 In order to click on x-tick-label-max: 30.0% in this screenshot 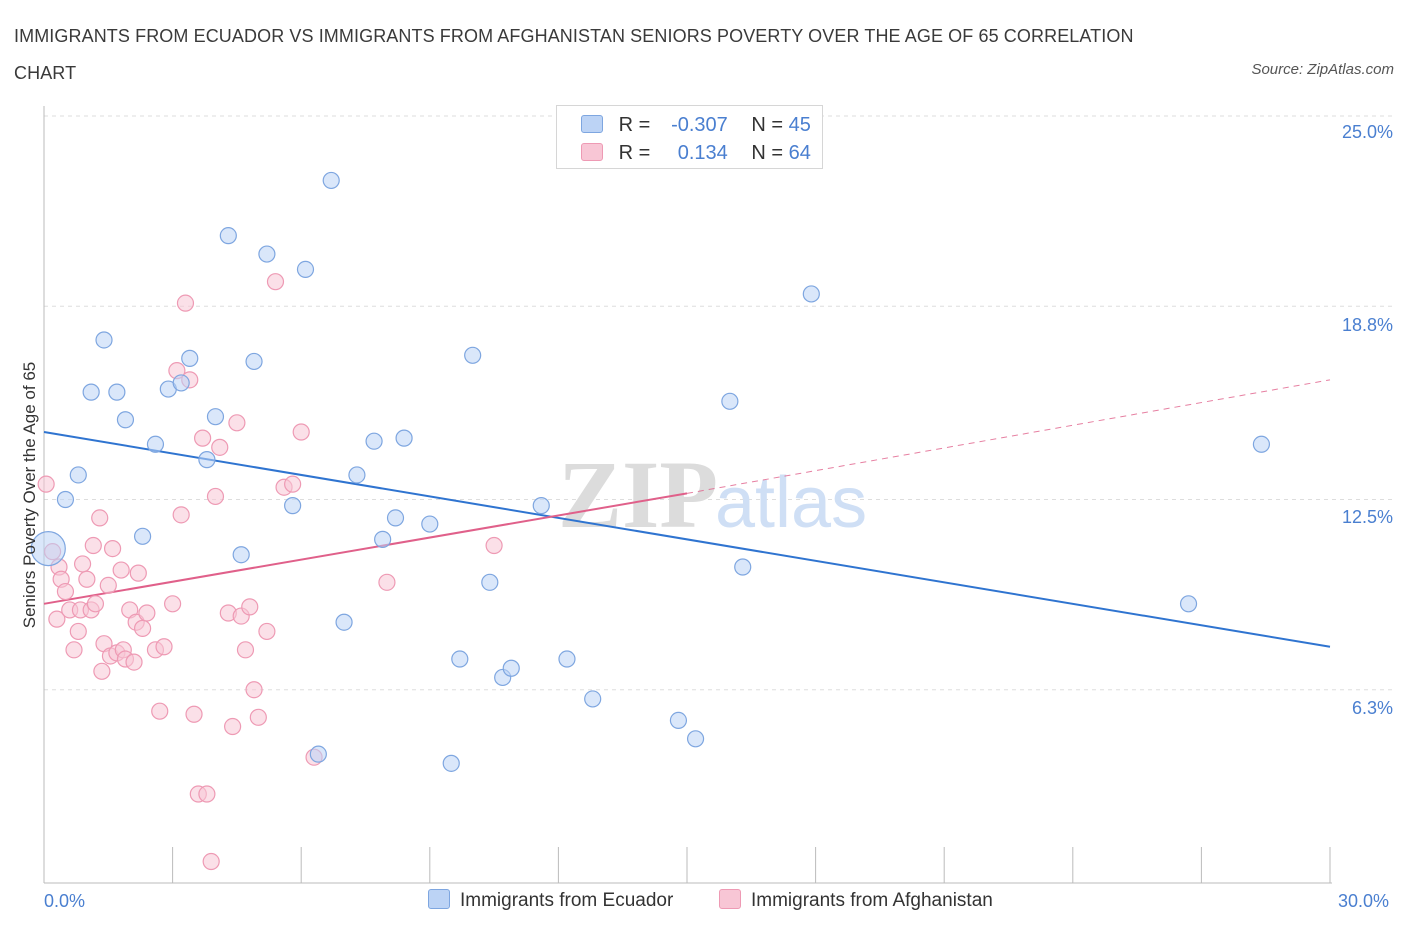, I will do `click(1364, 901)`.